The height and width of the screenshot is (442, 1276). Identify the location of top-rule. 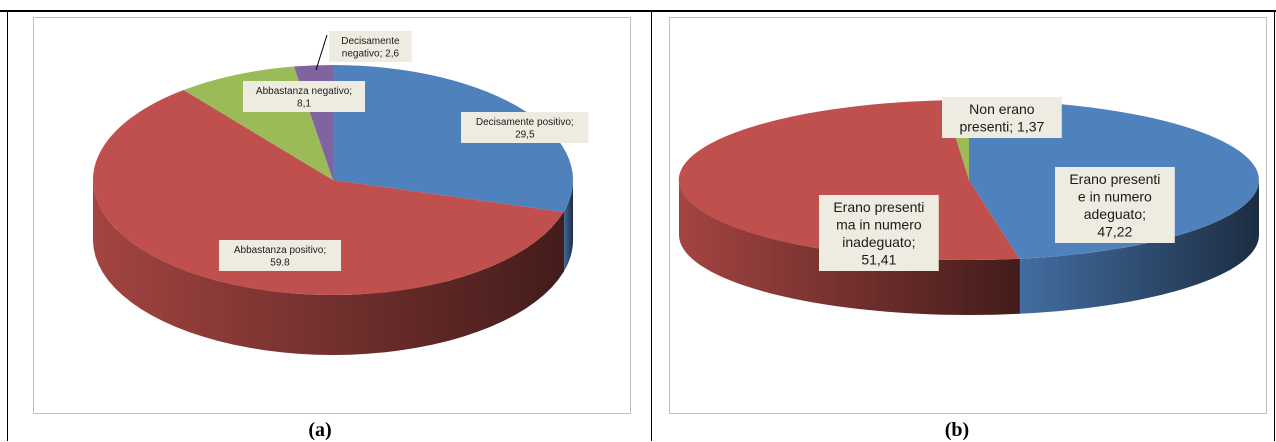
(638, 11).